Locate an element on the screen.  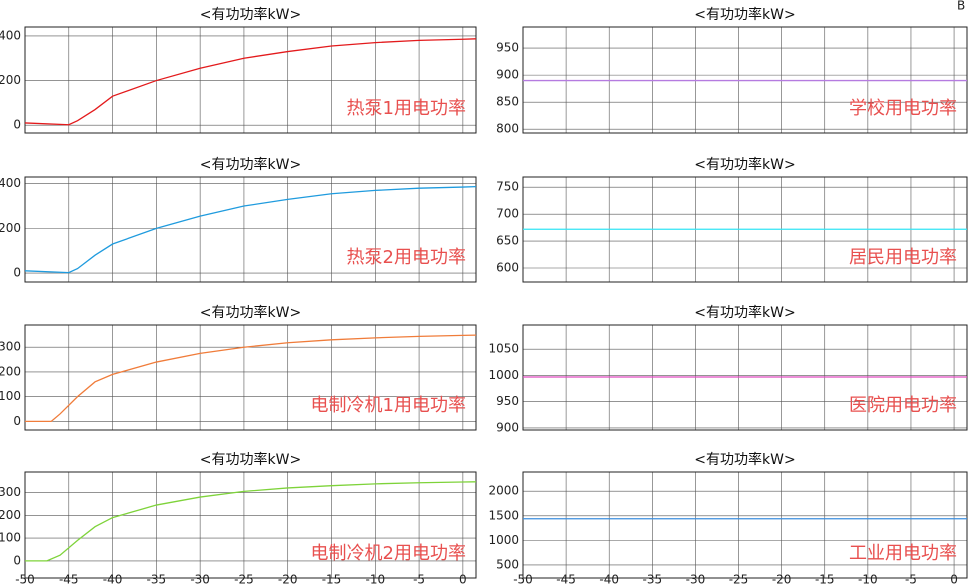
y-tick-label: 2000 is located at coordinates (503, 491).